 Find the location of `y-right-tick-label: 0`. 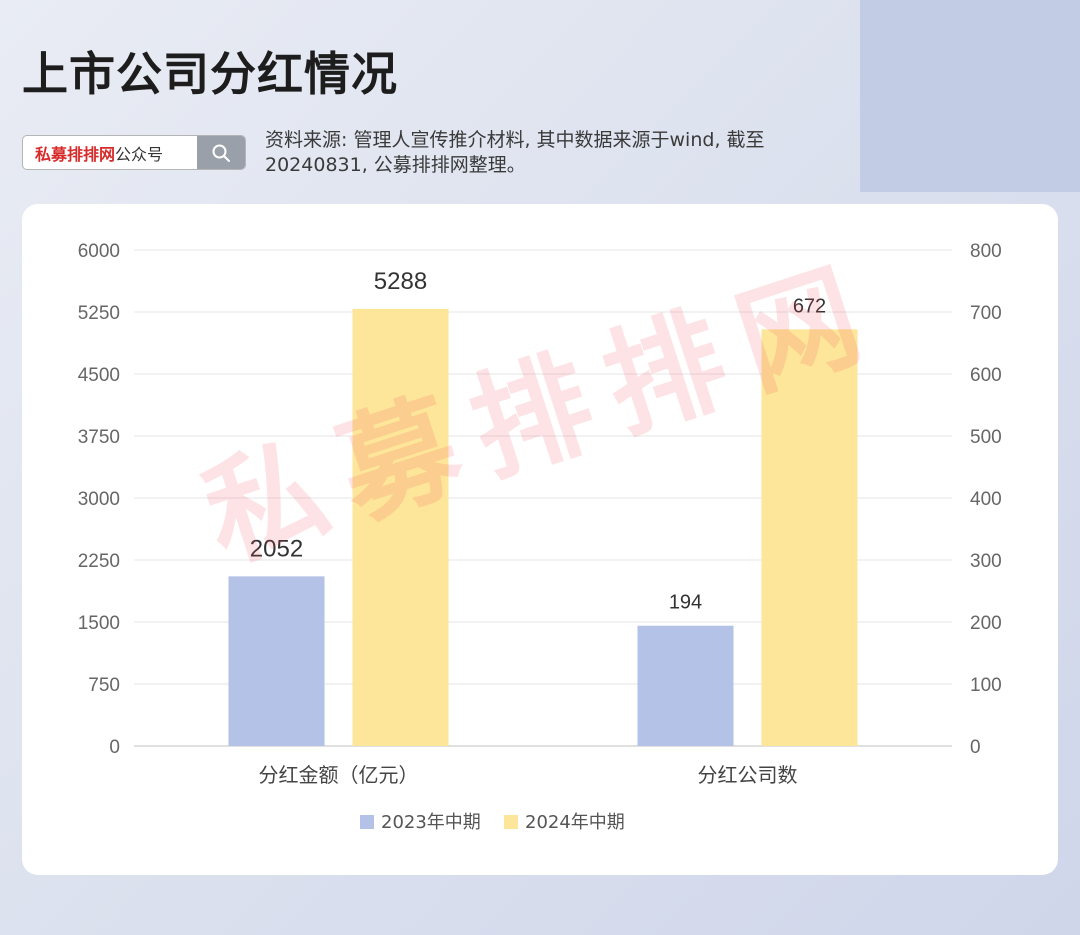

y-right-tick-label: 0 is located at coordinates (975, 747).